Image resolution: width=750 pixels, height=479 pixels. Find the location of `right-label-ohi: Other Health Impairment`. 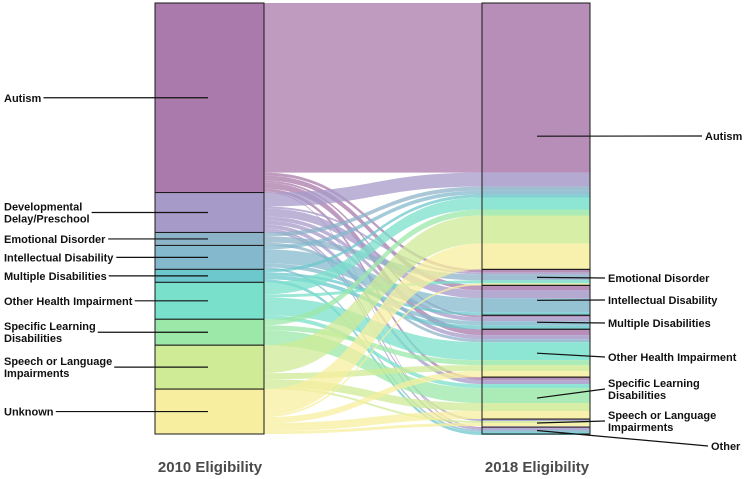

right-label-ohi: Other Health Impairment is located at coordinates (672, 358).